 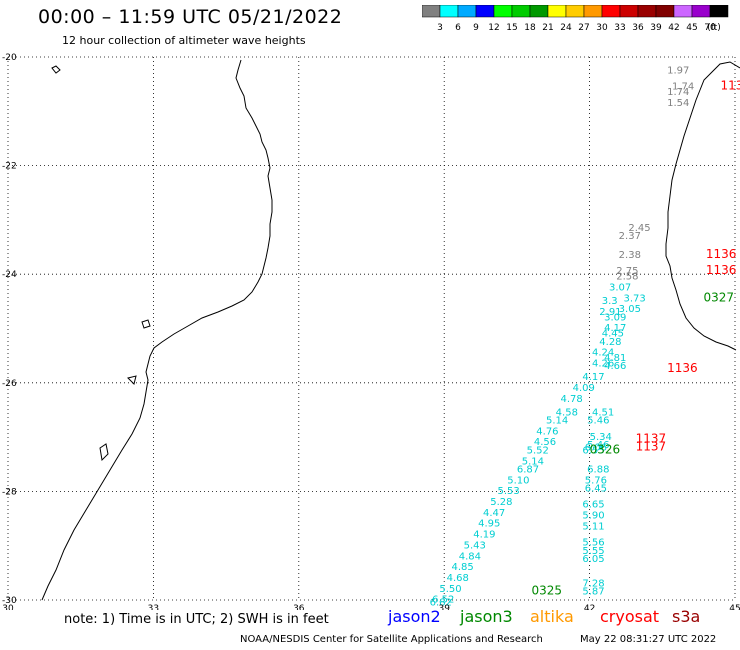 I want to click on wave-height-value: 3.09, so click(x=615, y=317).